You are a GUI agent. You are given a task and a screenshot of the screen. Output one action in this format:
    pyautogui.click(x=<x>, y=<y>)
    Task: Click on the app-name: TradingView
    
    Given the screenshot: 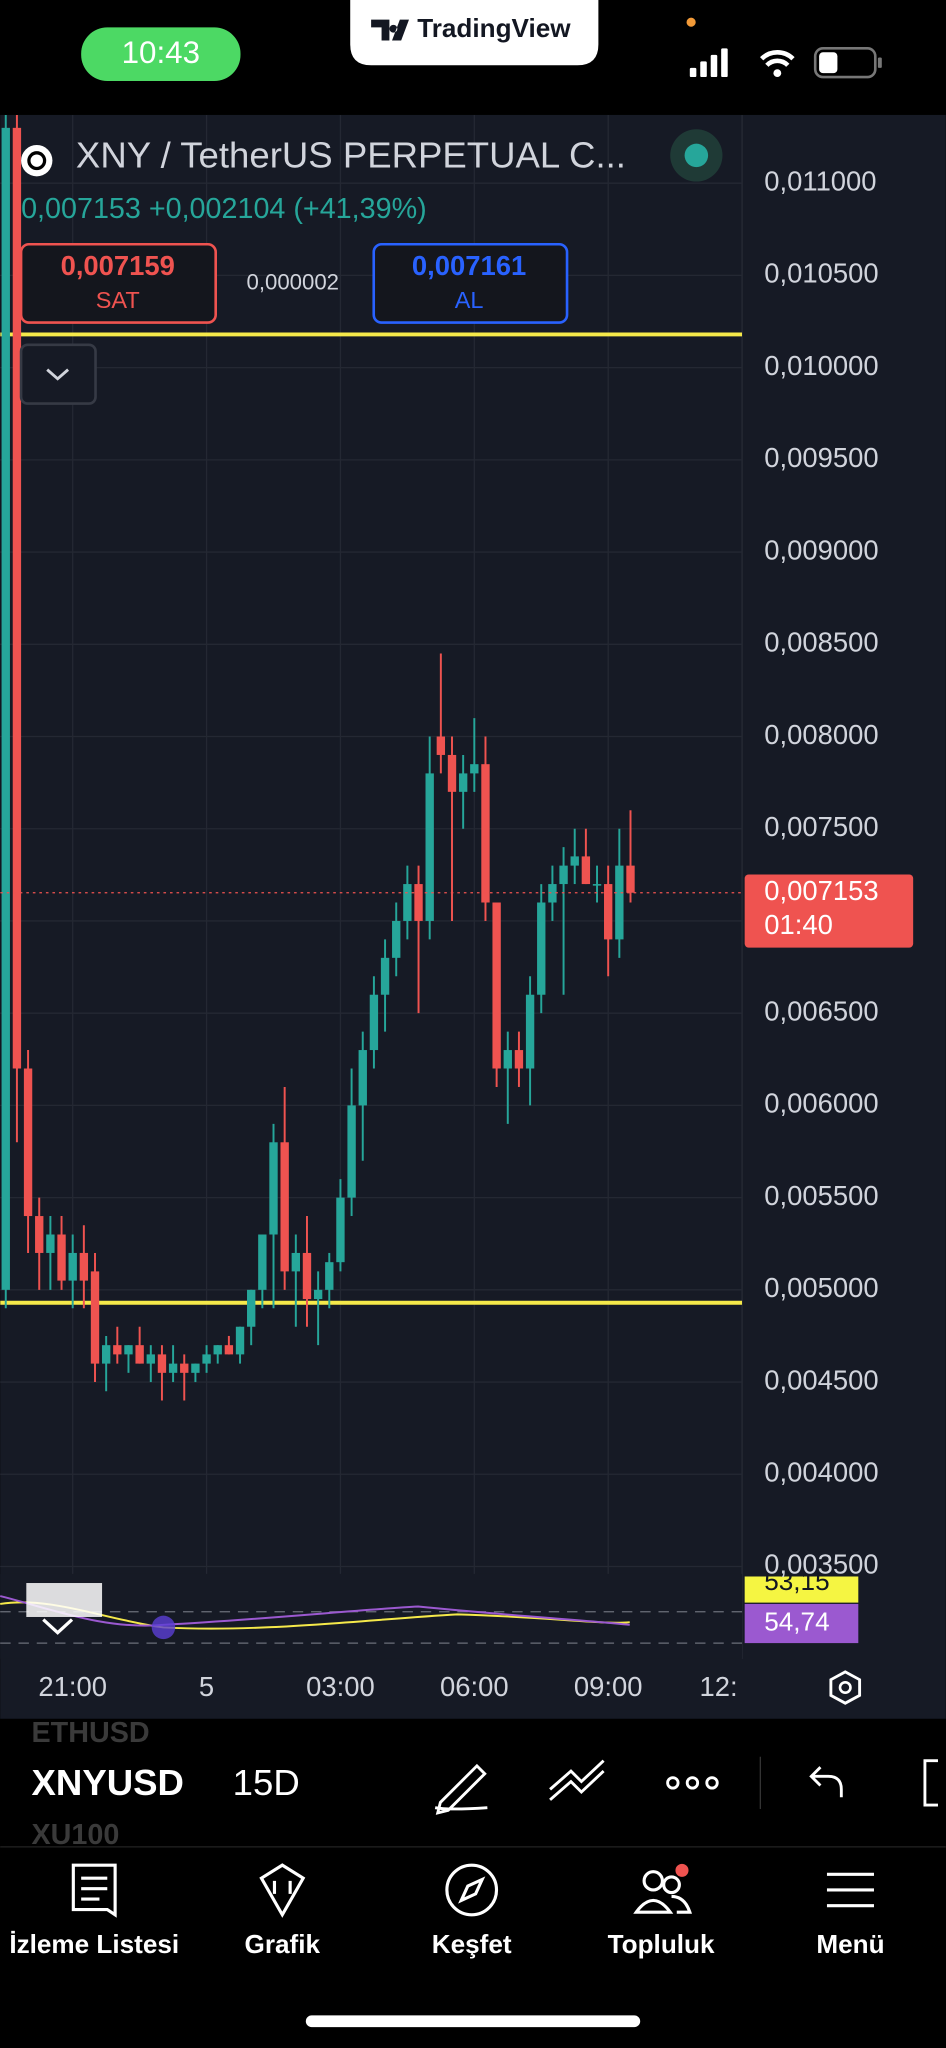 What is the action you would take?
    pyautogui.click(x=494, y=28)
    